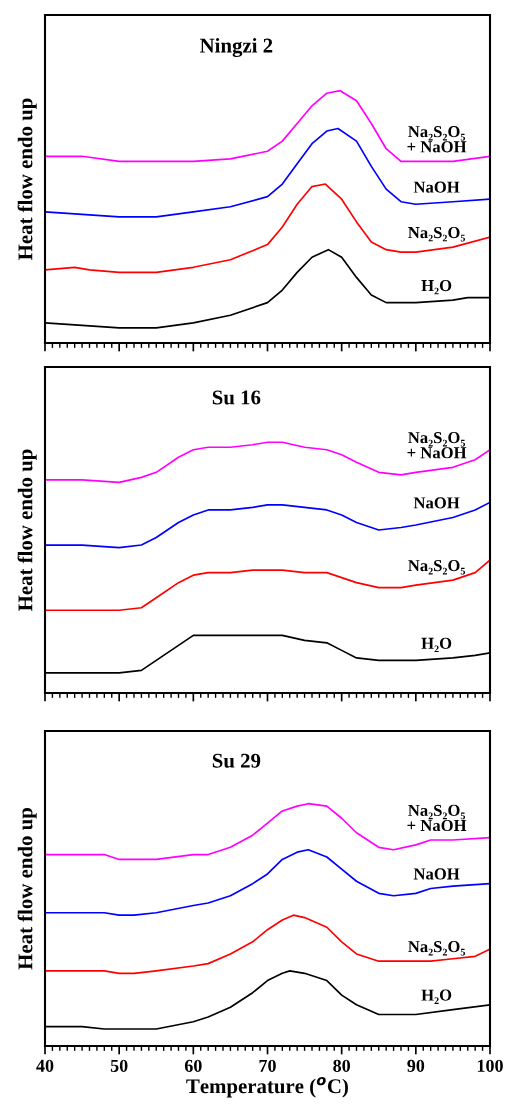 This screenshot has width=507, height=1108. Describe the element at coordinates (236, 760) in the screenshot. I see `chart-title: Su 29` at that location.